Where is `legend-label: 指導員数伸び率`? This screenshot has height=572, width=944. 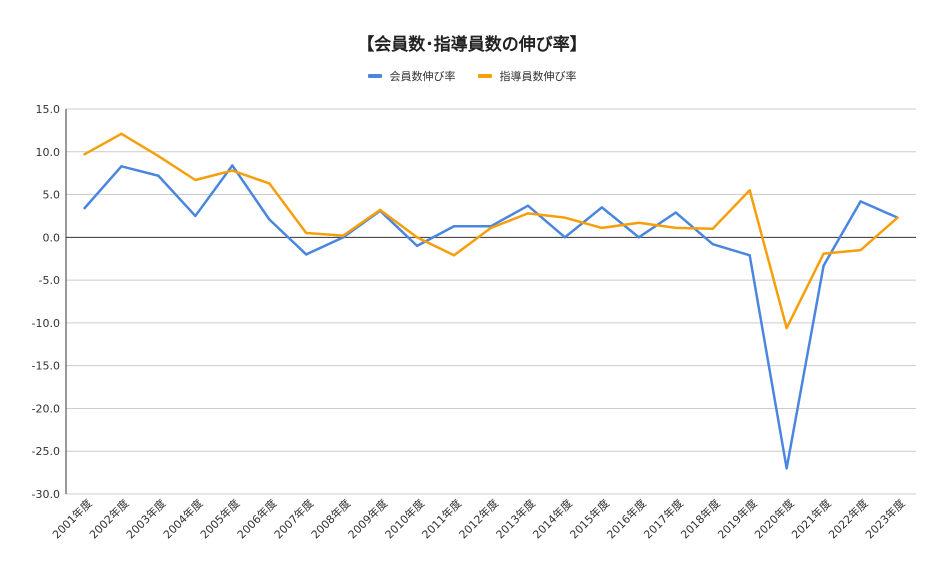
legend-label: 指導員数伸び率 is located at coordinates (538, 76).